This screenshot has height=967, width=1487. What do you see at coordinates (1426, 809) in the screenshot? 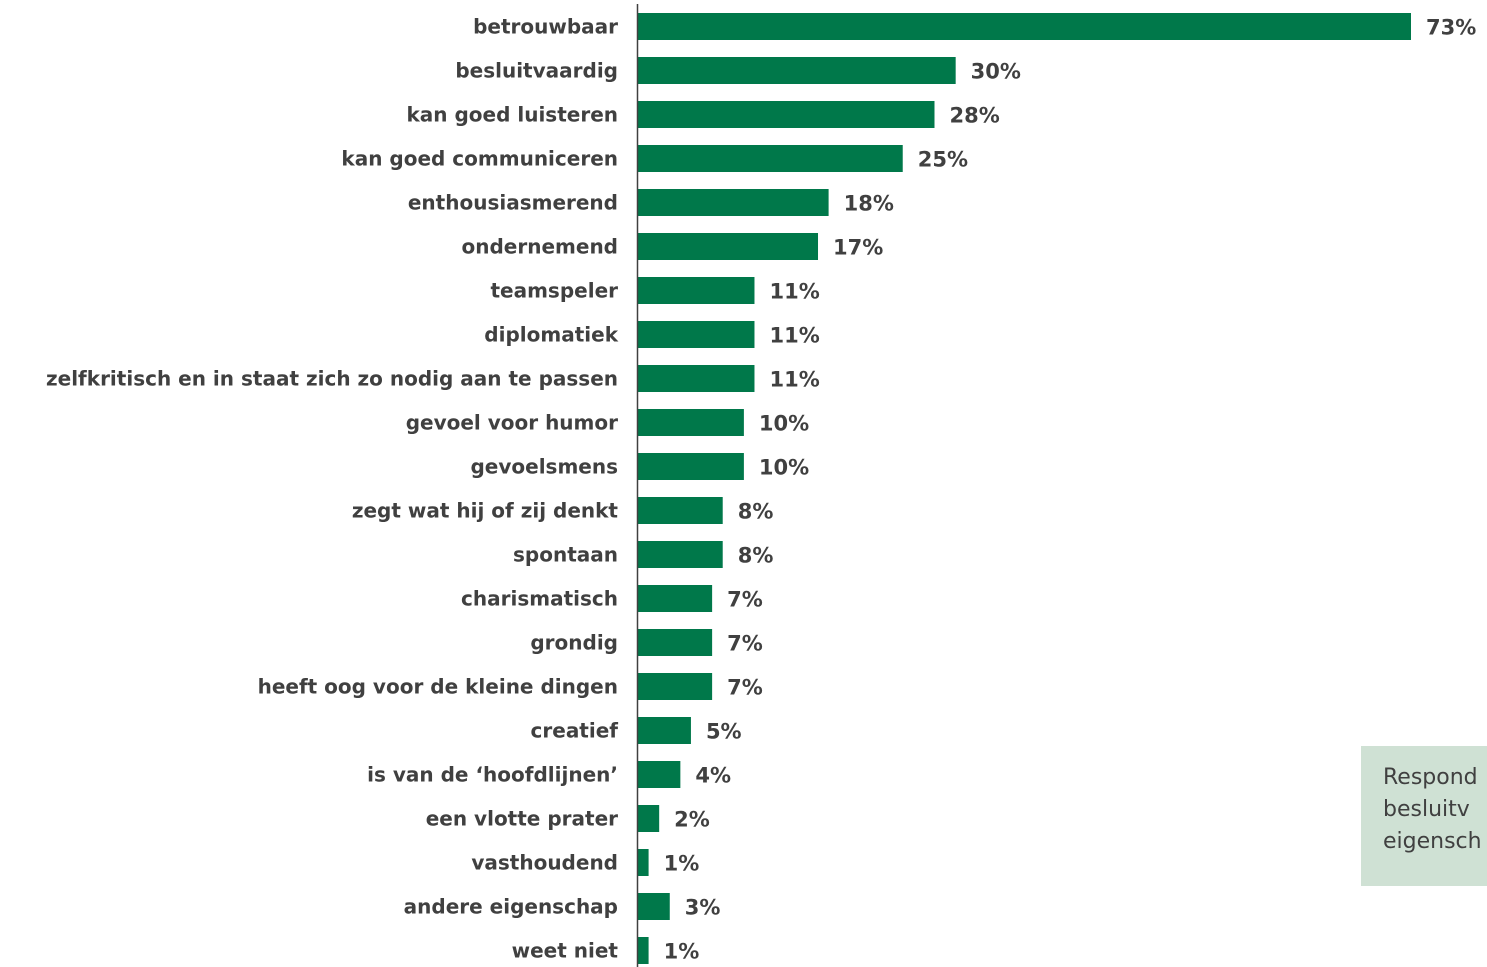
I see `note-line-2: besluitv` at bounding box center [1426, 809].